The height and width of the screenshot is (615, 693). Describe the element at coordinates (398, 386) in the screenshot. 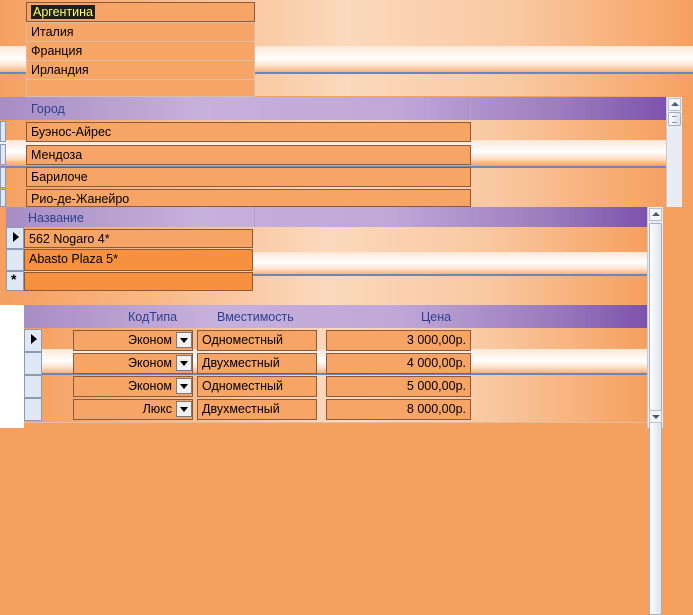

I see `room-price: 5 000,00р.` at that location.